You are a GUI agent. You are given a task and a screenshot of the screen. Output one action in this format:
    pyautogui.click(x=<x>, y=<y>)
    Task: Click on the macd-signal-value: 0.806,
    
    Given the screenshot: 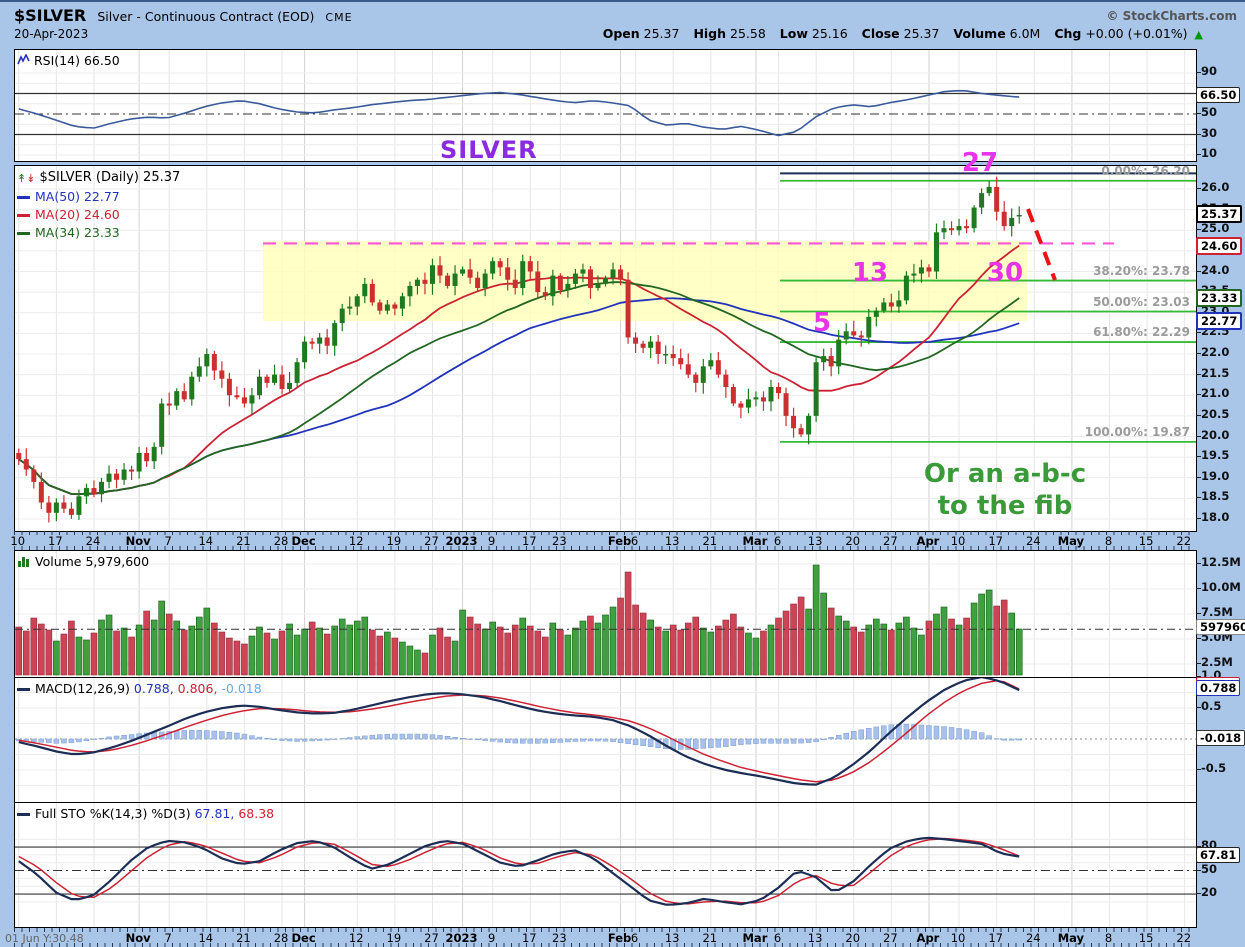 What is the action you would take?
    pyautogui.click(x=197, y=688)
    